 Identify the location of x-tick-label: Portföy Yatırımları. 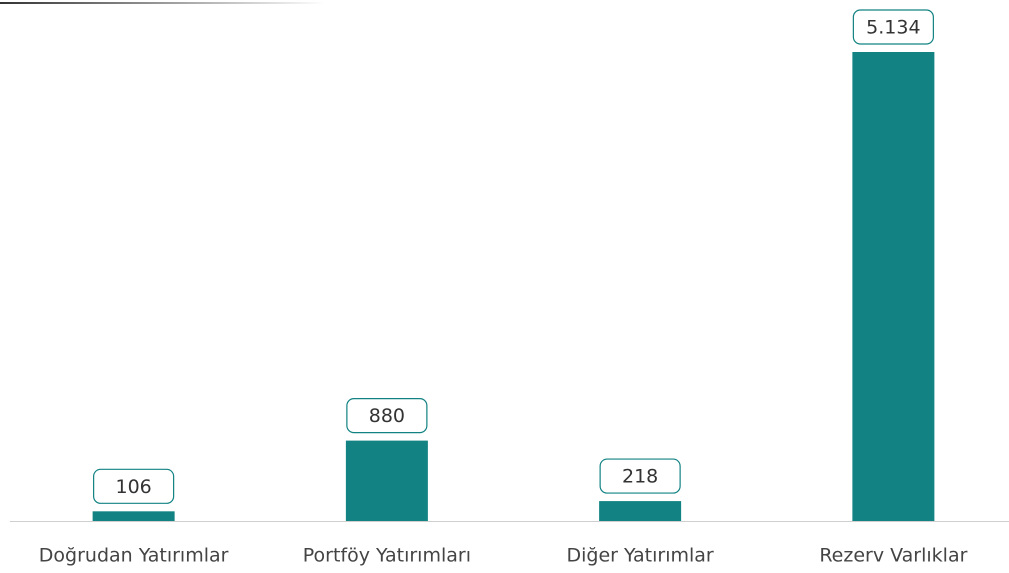
(387, 556).